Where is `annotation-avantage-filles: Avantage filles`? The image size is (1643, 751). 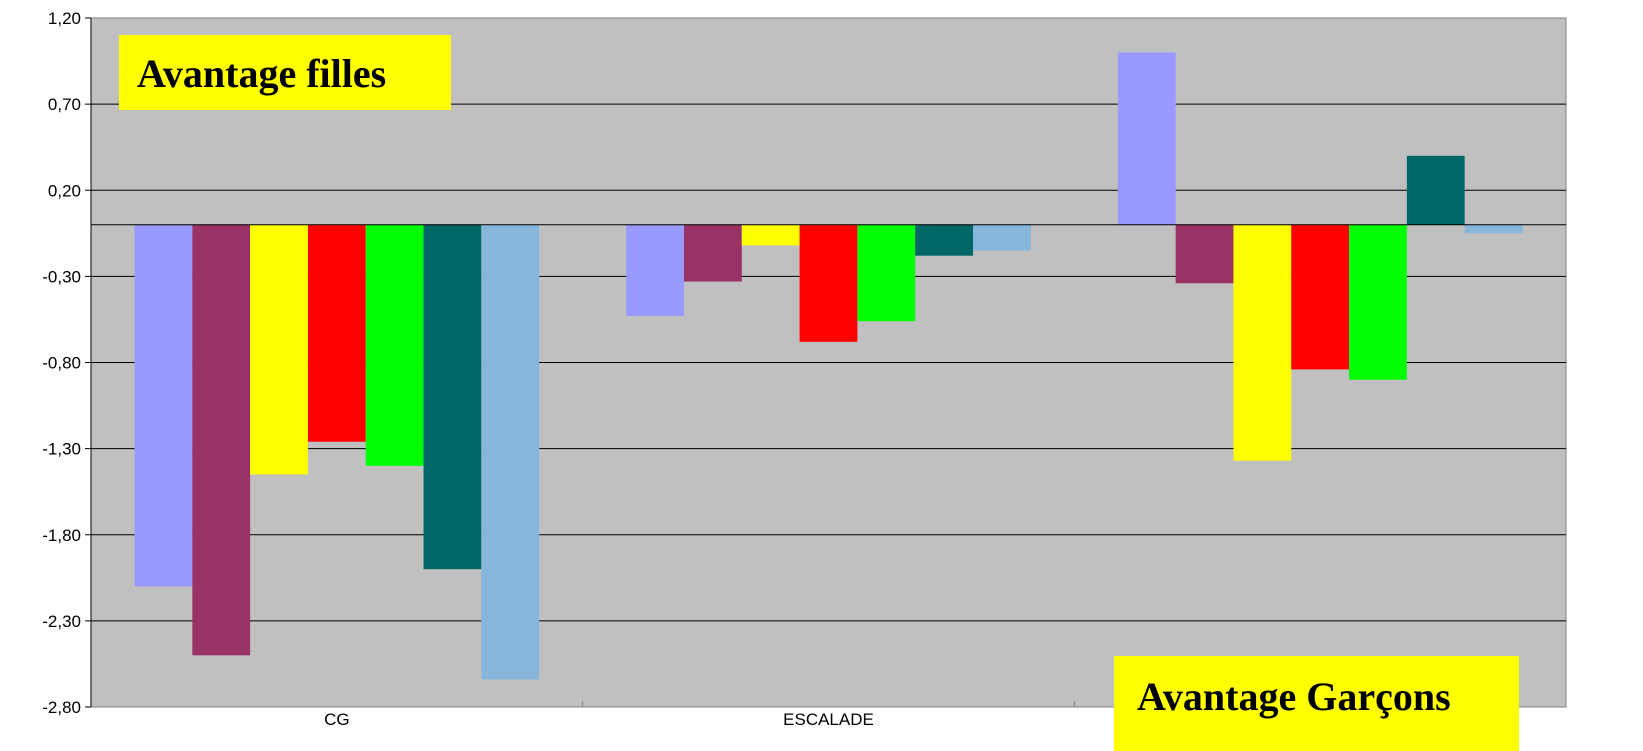 annotation-avantage-filles: Avantage filles is located at coordinates (285, 72).